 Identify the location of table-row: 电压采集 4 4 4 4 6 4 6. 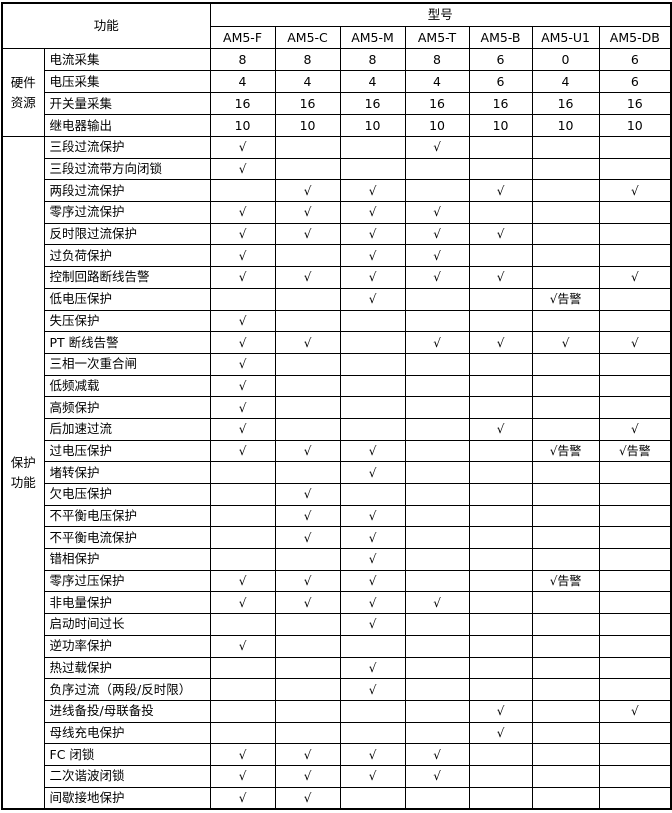
(337, 81).